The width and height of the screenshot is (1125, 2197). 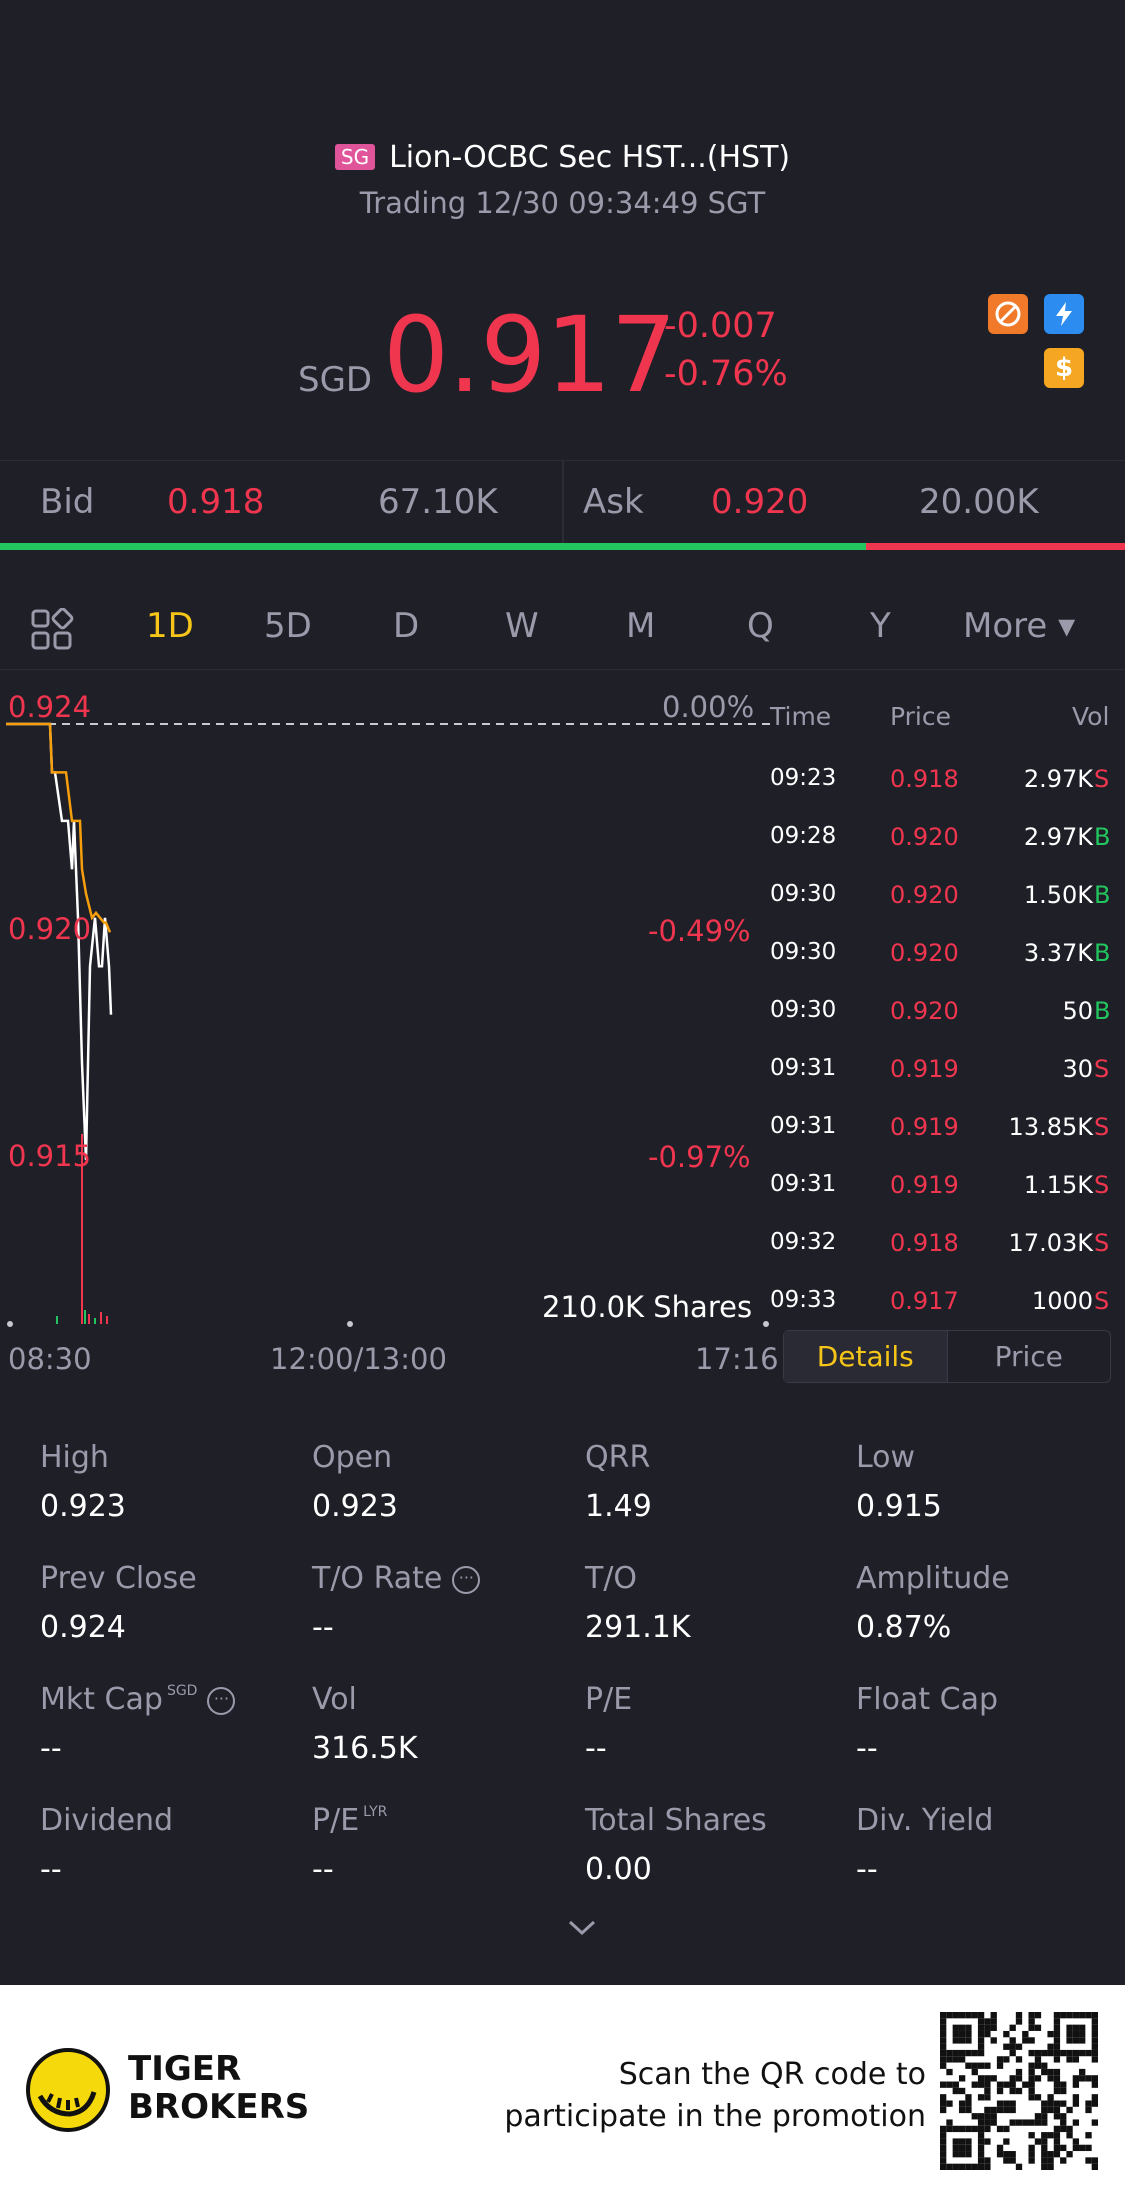 I want to click on trade-volume: 30, so click(x=1077, y=1069).